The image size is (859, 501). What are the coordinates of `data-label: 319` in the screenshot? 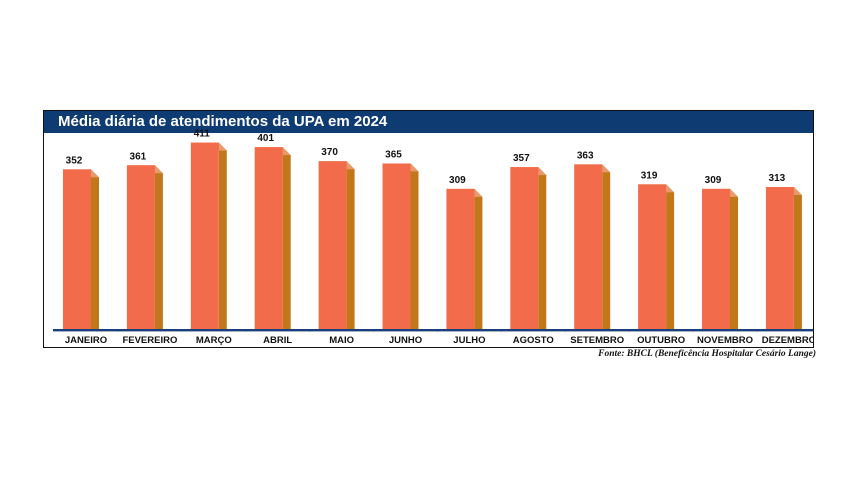 It's located at (649, 175).